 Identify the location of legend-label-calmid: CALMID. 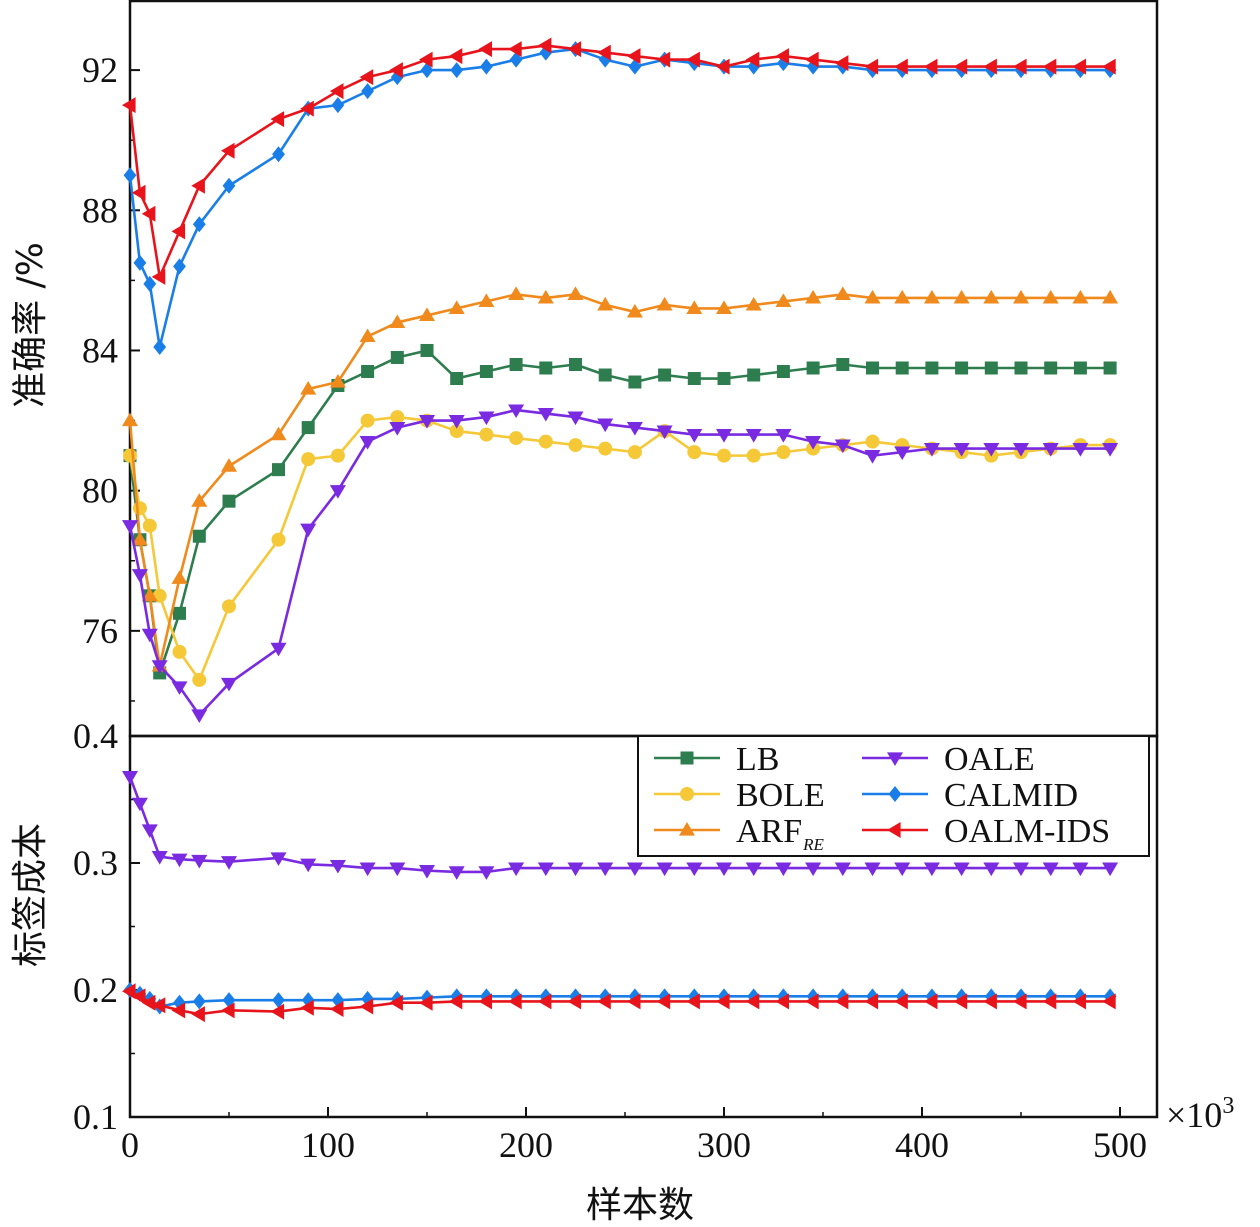
(1011, 795).